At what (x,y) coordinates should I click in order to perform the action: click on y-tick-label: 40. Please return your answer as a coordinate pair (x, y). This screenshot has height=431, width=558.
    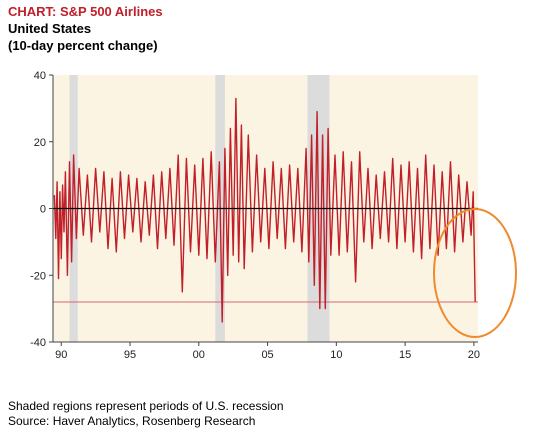
    Looking at the image, I should click on (40, 76).